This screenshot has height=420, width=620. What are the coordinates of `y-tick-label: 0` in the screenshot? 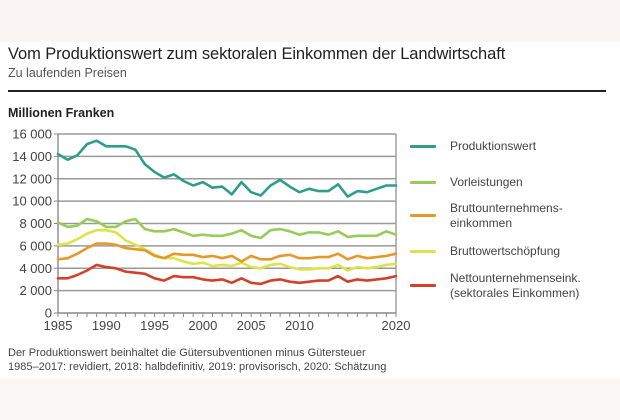 It's located at (48, 313).